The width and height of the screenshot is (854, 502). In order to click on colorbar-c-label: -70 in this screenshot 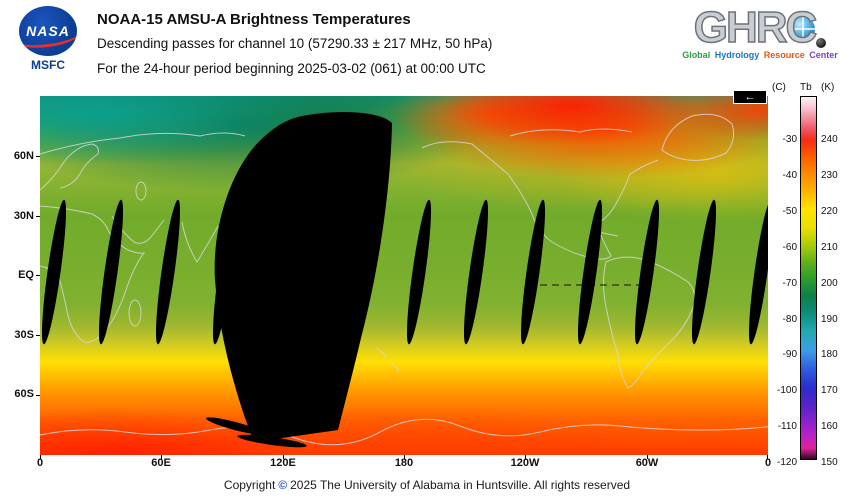, I will do `click(789, 283)`.